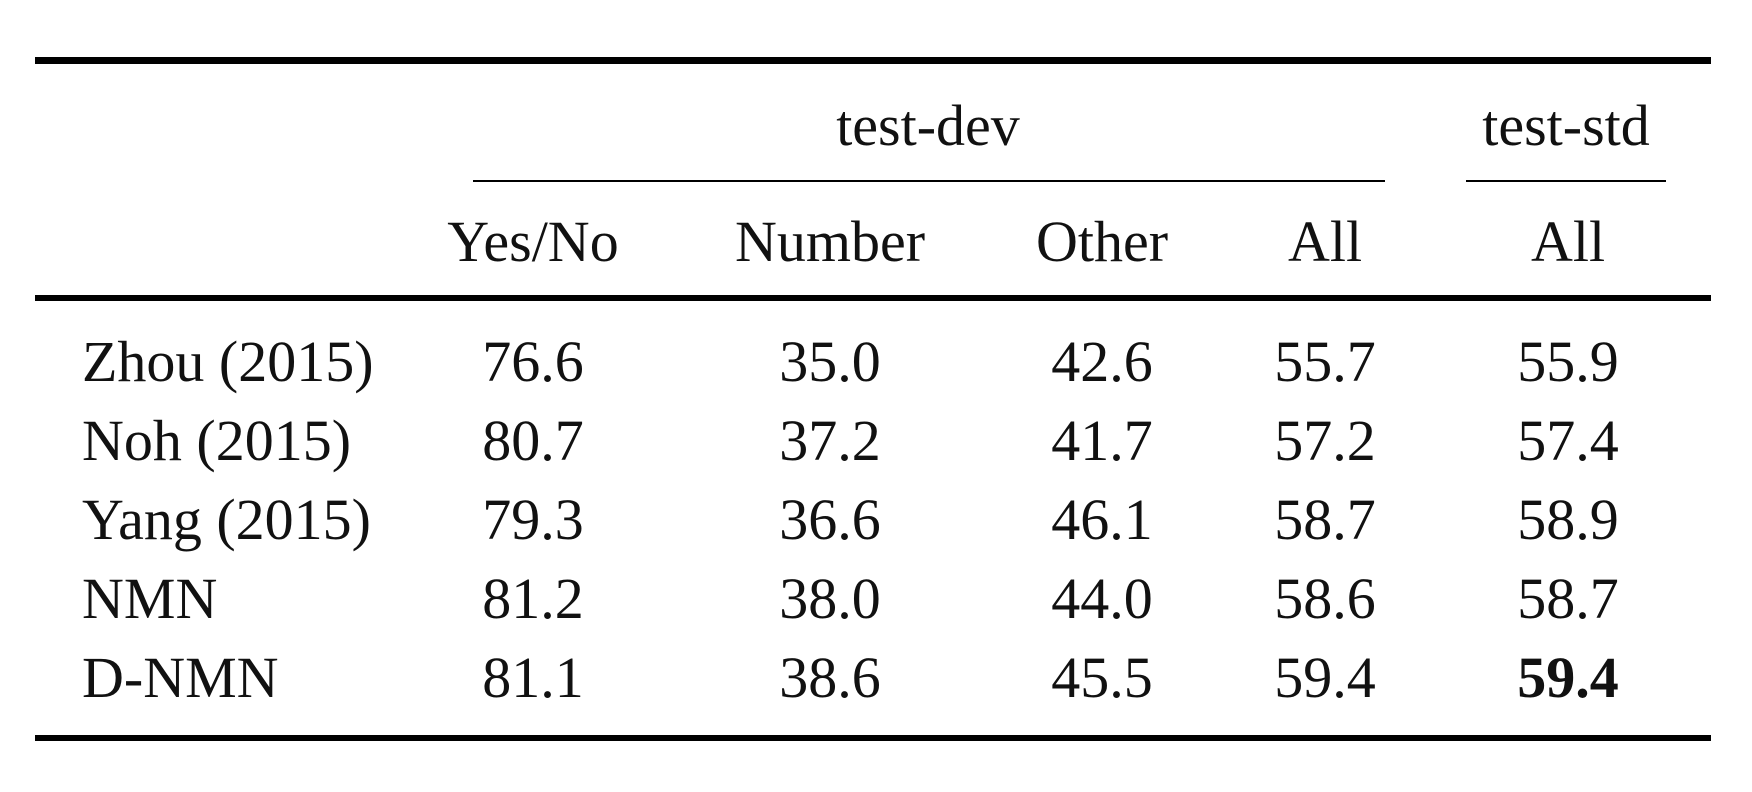  Describe the element at coordinates (830, 241) in the screenshot. I see `col-header-number: Number` at that location.